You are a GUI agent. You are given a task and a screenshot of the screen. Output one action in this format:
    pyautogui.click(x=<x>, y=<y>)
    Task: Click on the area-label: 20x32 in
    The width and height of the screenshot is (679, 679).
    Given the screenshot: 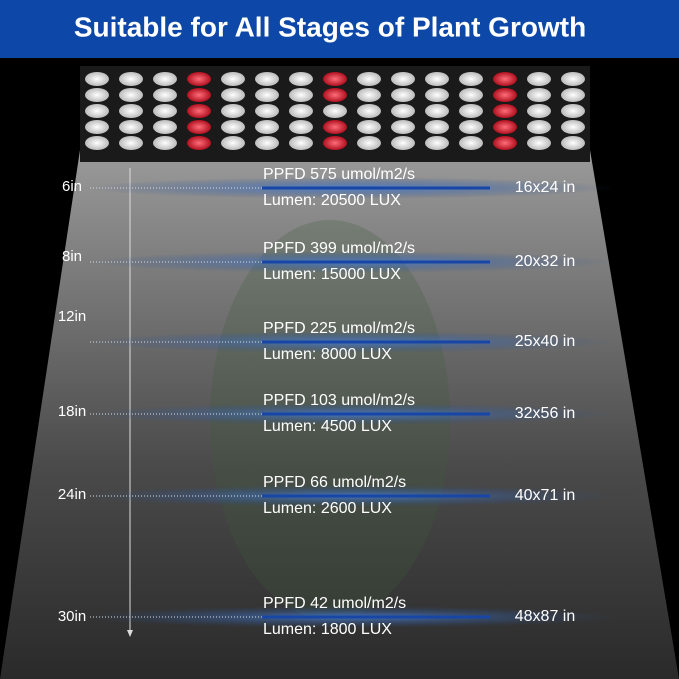 What is the action you would take?
    pyautogui.click(x=545, y=261)
    